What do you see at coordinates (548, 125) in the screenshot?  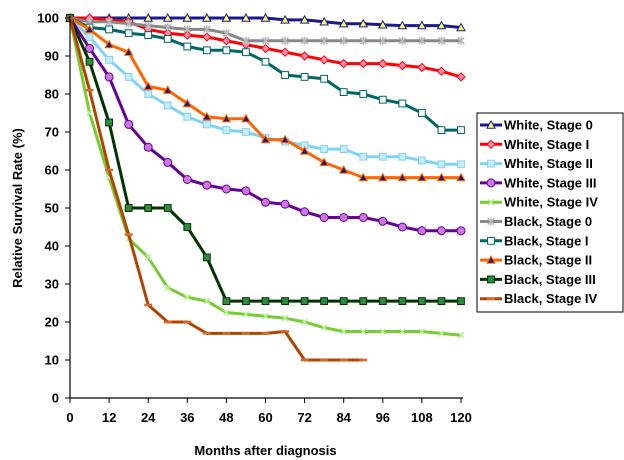 I see `legend-label: White, Stage 0` at bounding box center [548, 125].